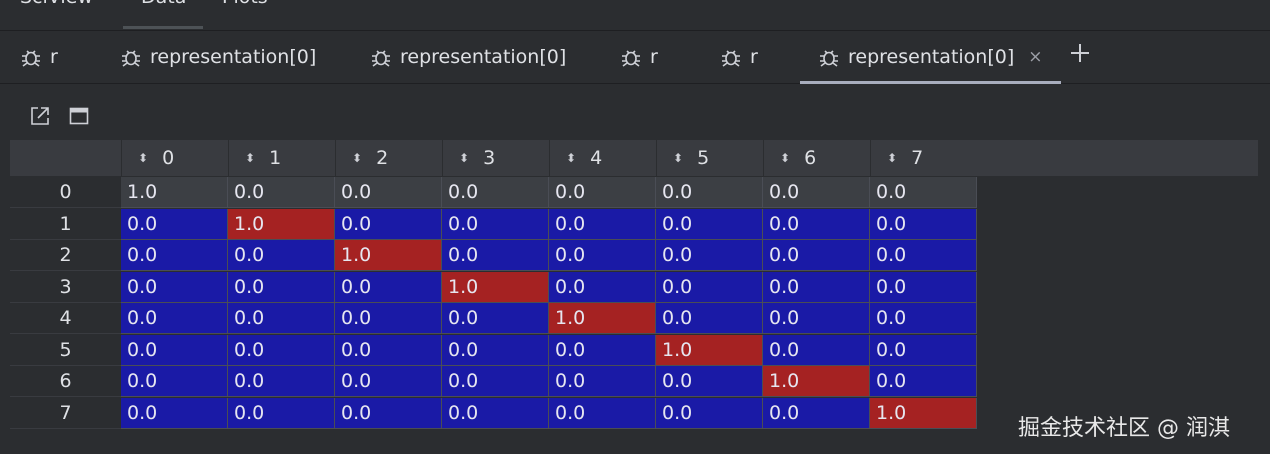 This screenshot has height=454, width=1270. What do you see at coordinates (1035, 57) in the screenshot?
I see `close-tab-icon: ×` at bounding box center [1035, 57].